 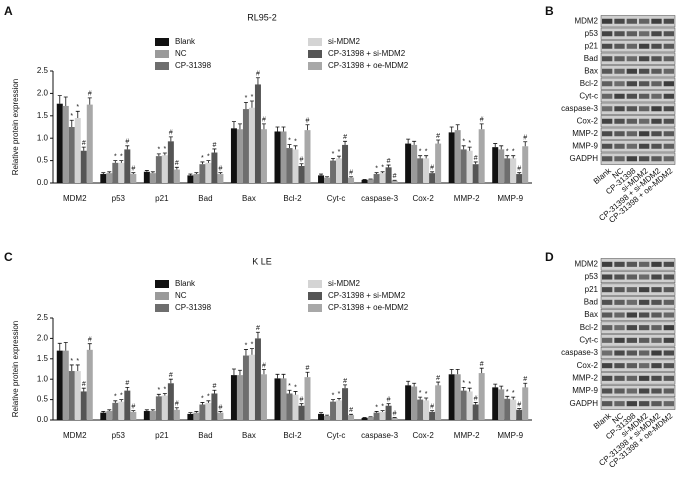 I want to click on y-tick-label: 1.0, so click(x=43, y=378).